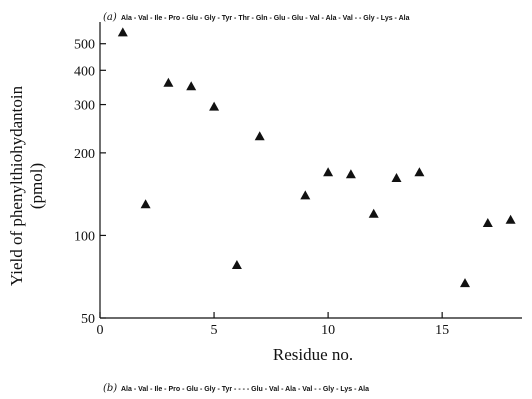 This screenshot has width=532, height=399. I want to click on y-tick-label: 500, so click(84, 45).